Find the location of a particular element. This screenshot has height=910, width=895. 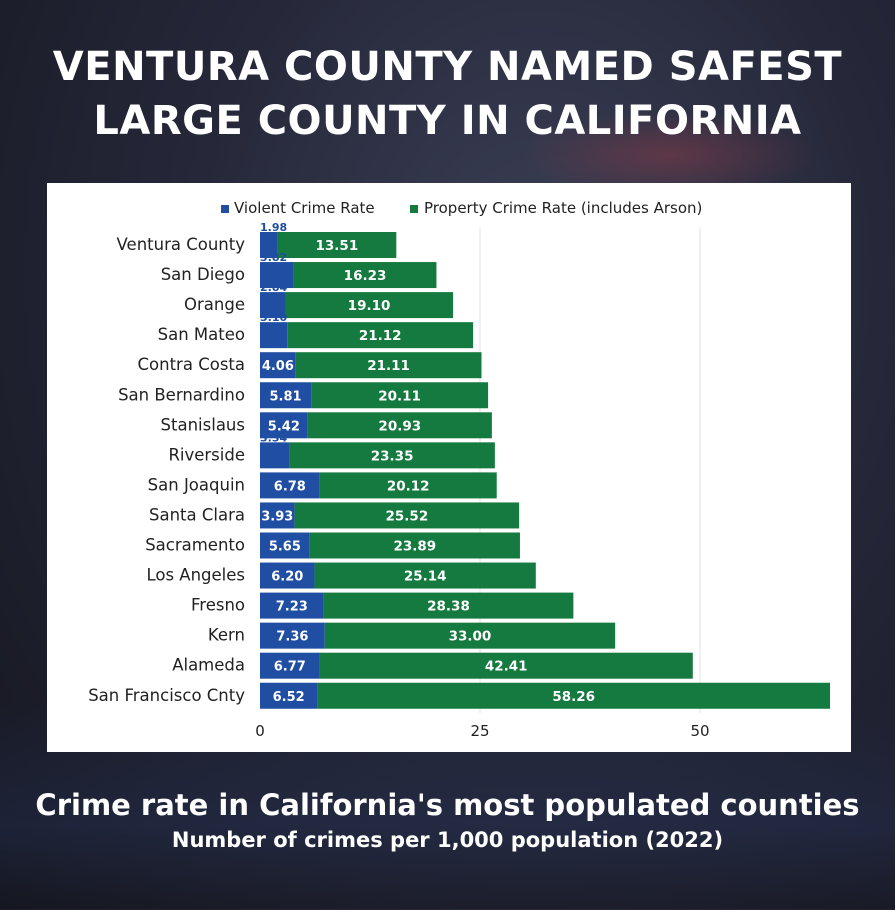

data-label-violent: 6.78 is located at coordinates (290, 486).